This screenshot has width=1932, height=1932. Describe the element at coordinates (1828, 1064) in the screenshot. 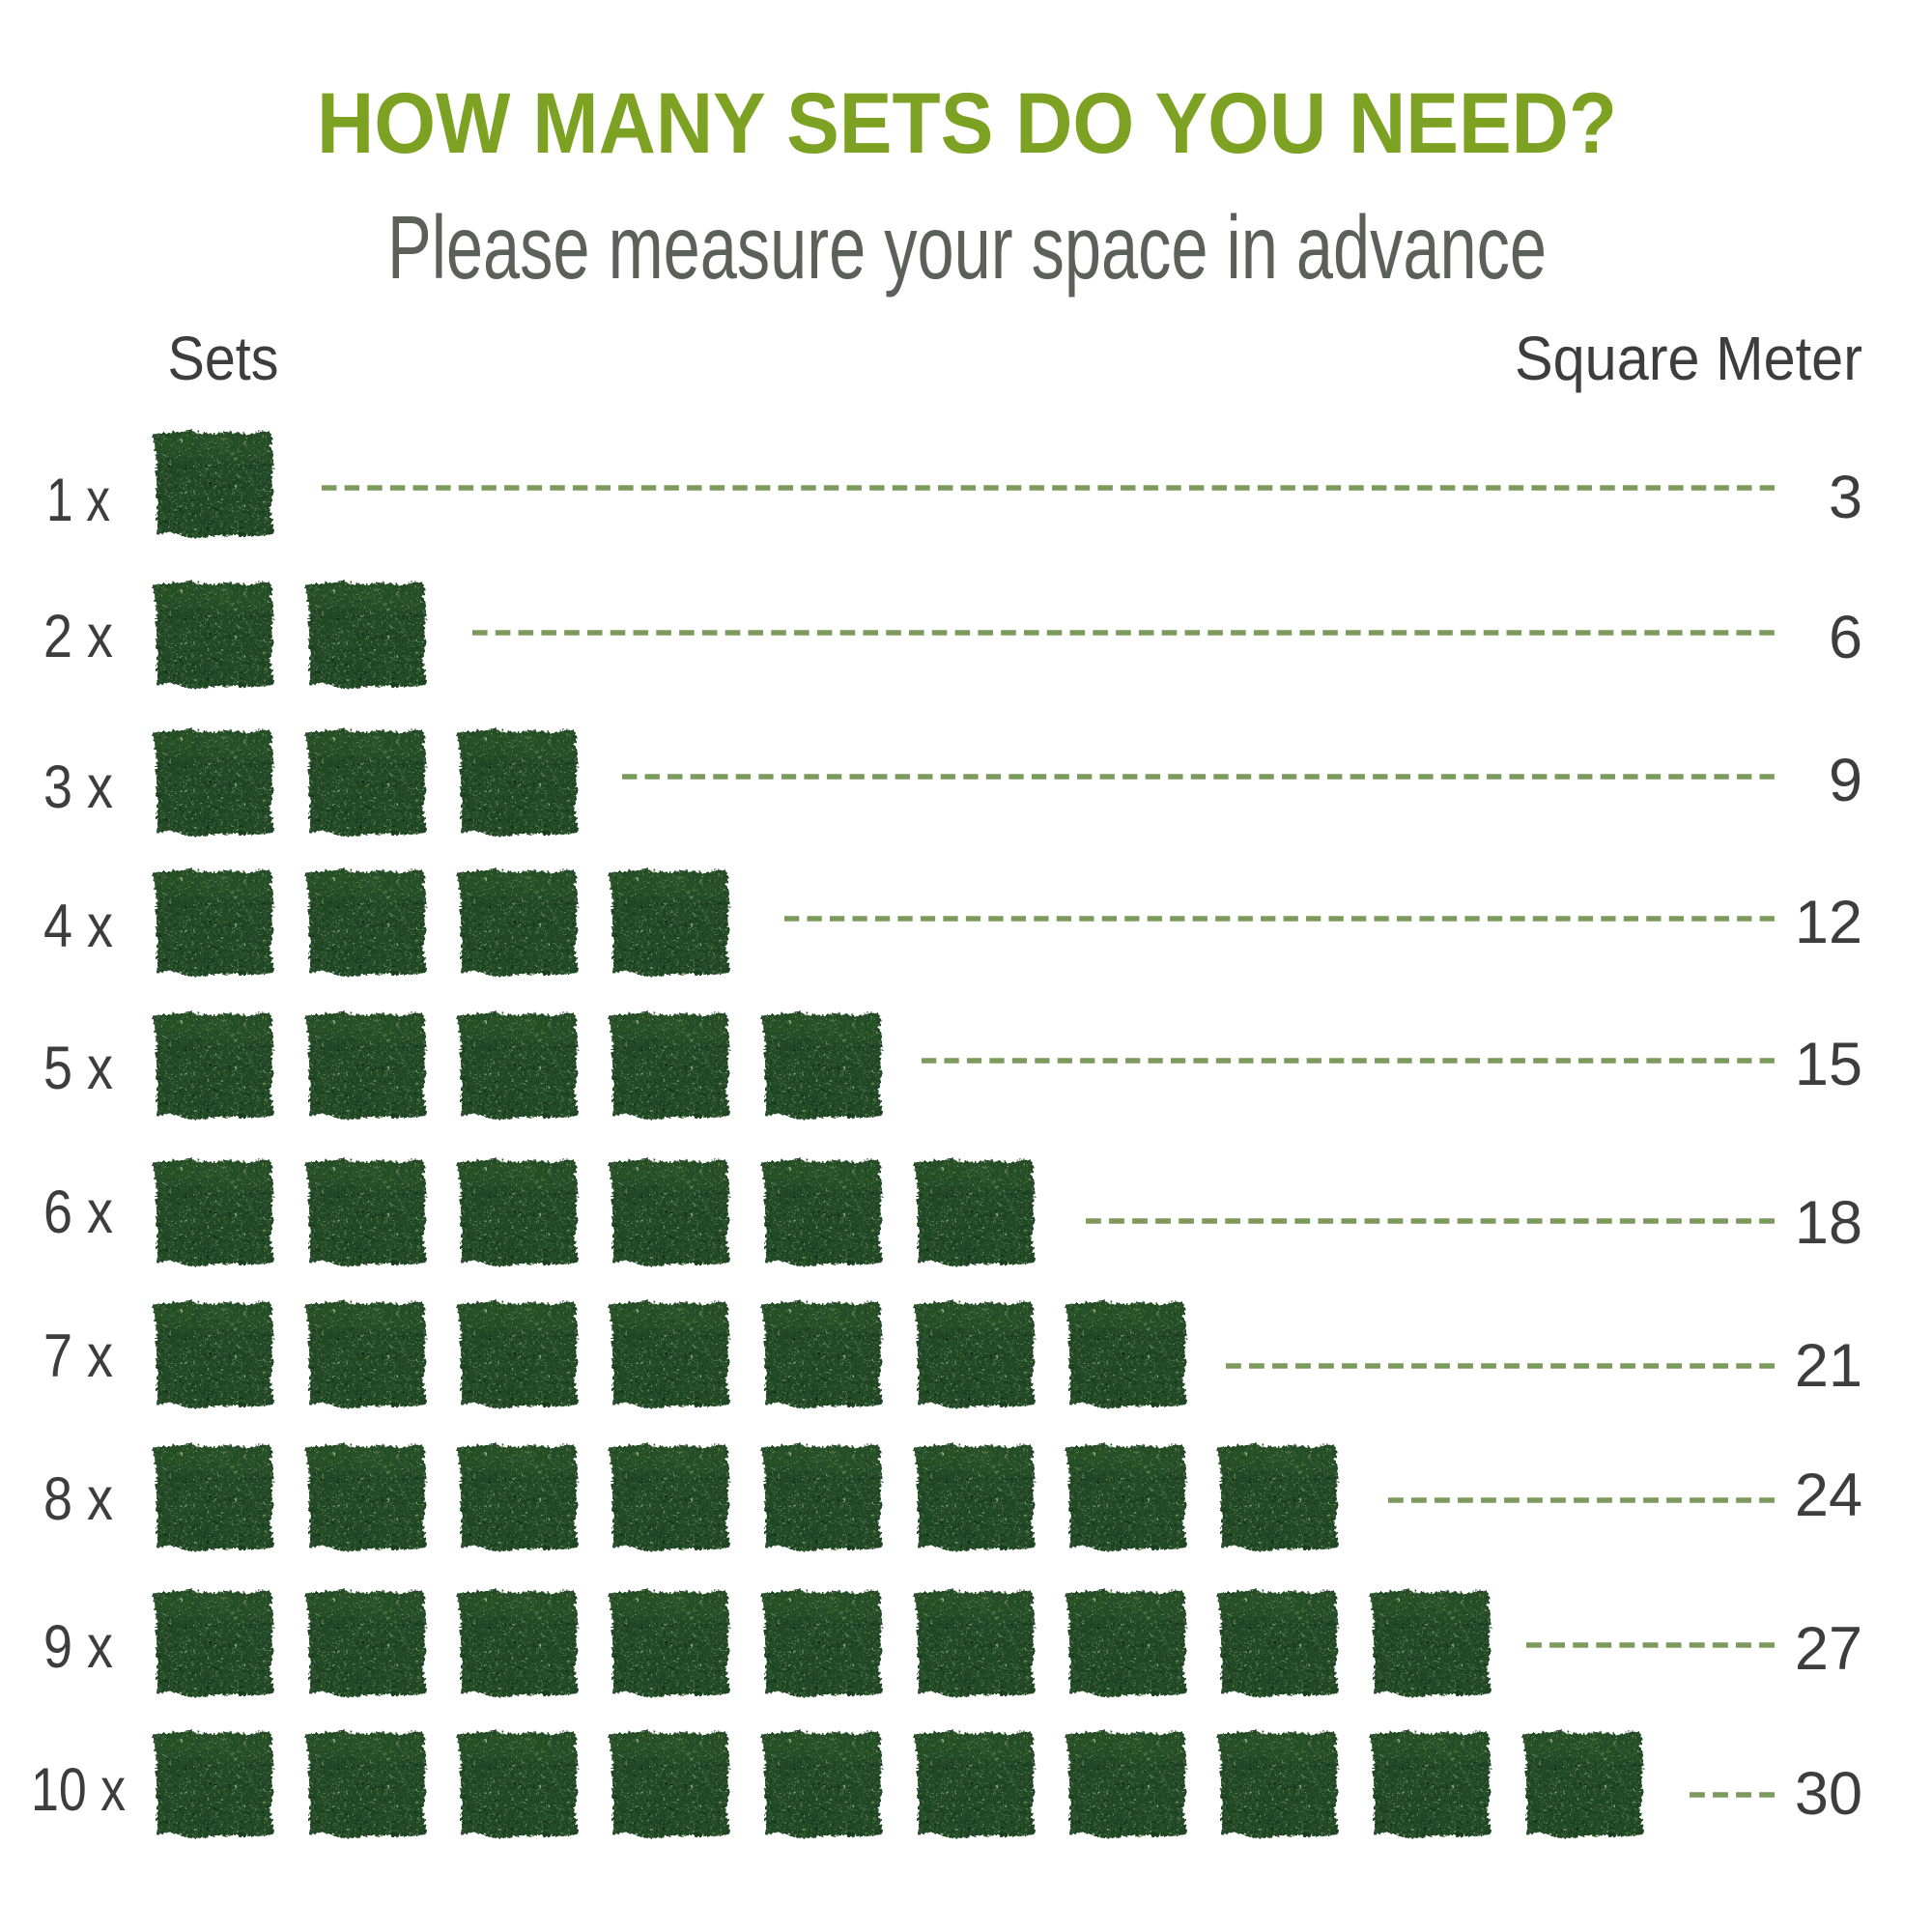

I see `svg-text: 15` at that location.